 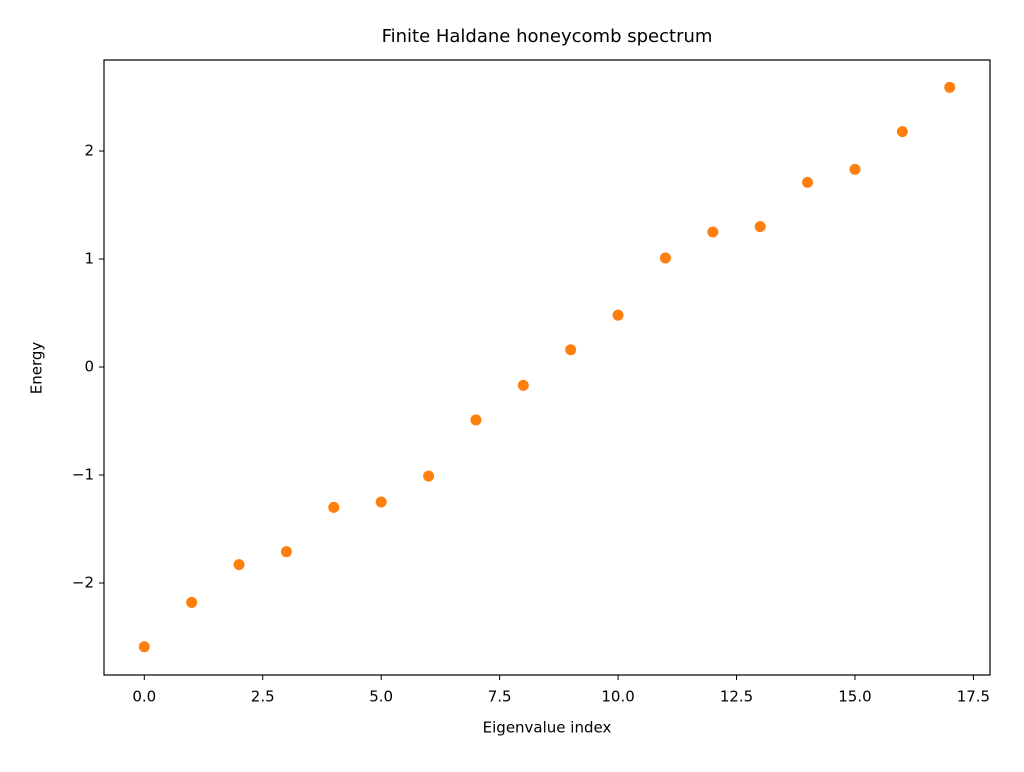 I want to click on x-tick-label: 10.0, so click(x=617, y=697).